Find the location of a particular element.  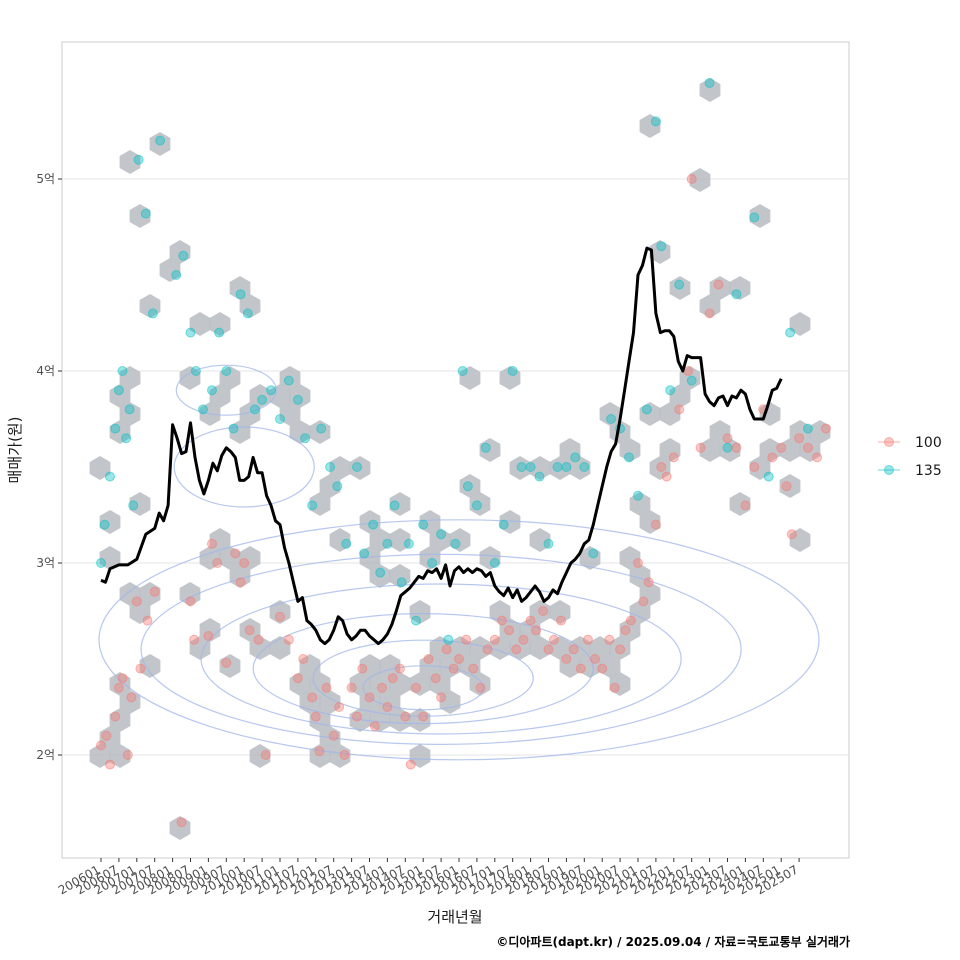

legend: 100 135 is located at coordinates (910, 457).